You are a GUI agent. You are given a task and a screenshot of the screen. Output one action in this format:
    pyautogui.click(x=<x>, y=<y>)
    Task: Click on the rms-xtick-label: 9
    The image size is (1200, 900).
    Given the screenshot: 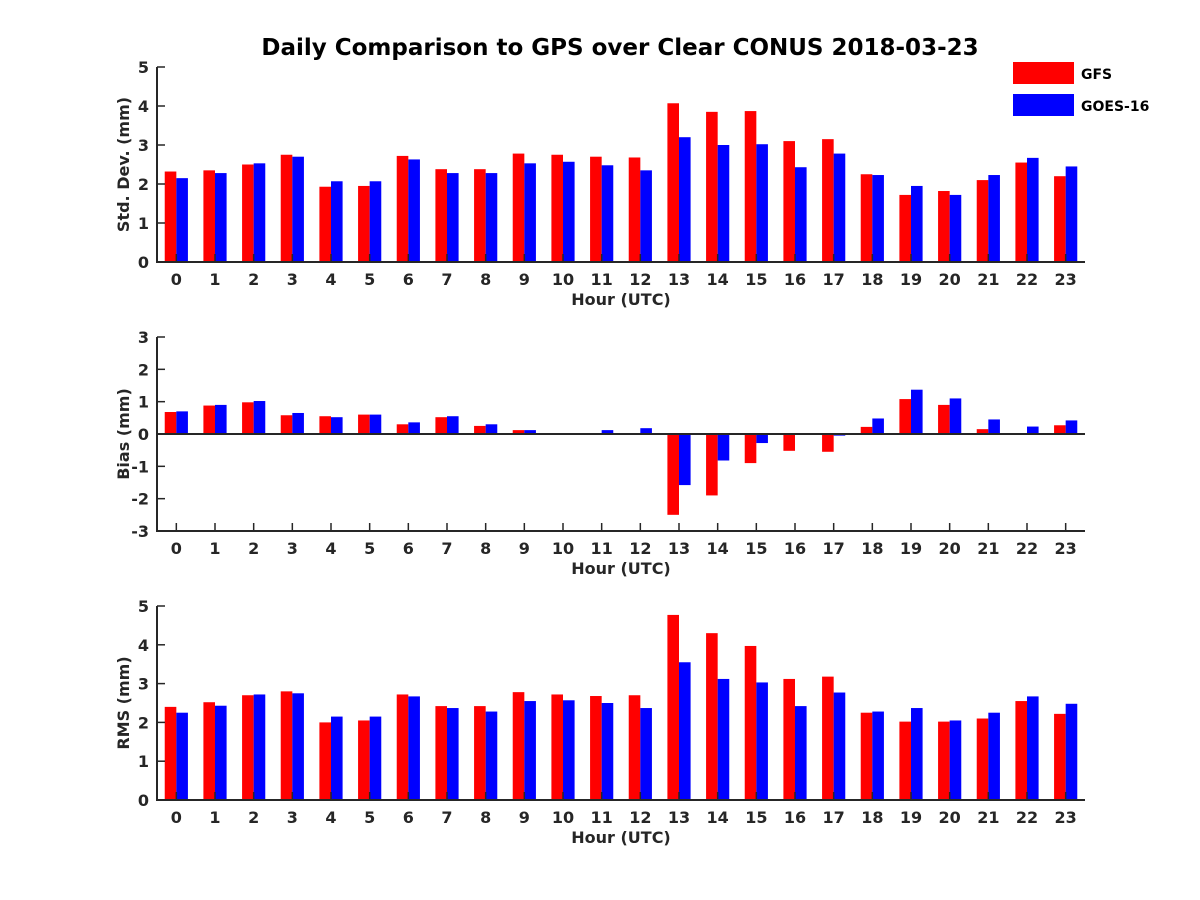 What is the action you would take?
    pyautogui.click(x=524, y=817)
    